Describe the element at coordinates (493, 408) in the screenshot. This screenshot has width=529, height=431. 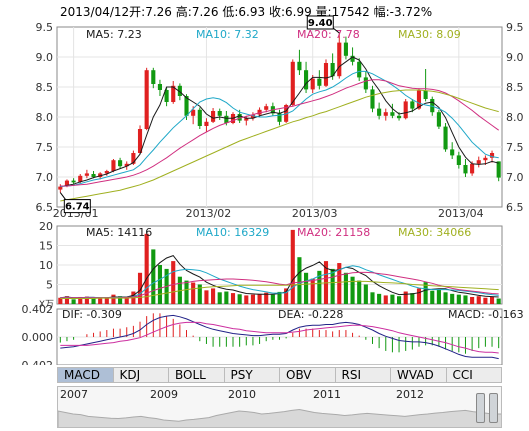
I see `navigator-right-handle` at that location.